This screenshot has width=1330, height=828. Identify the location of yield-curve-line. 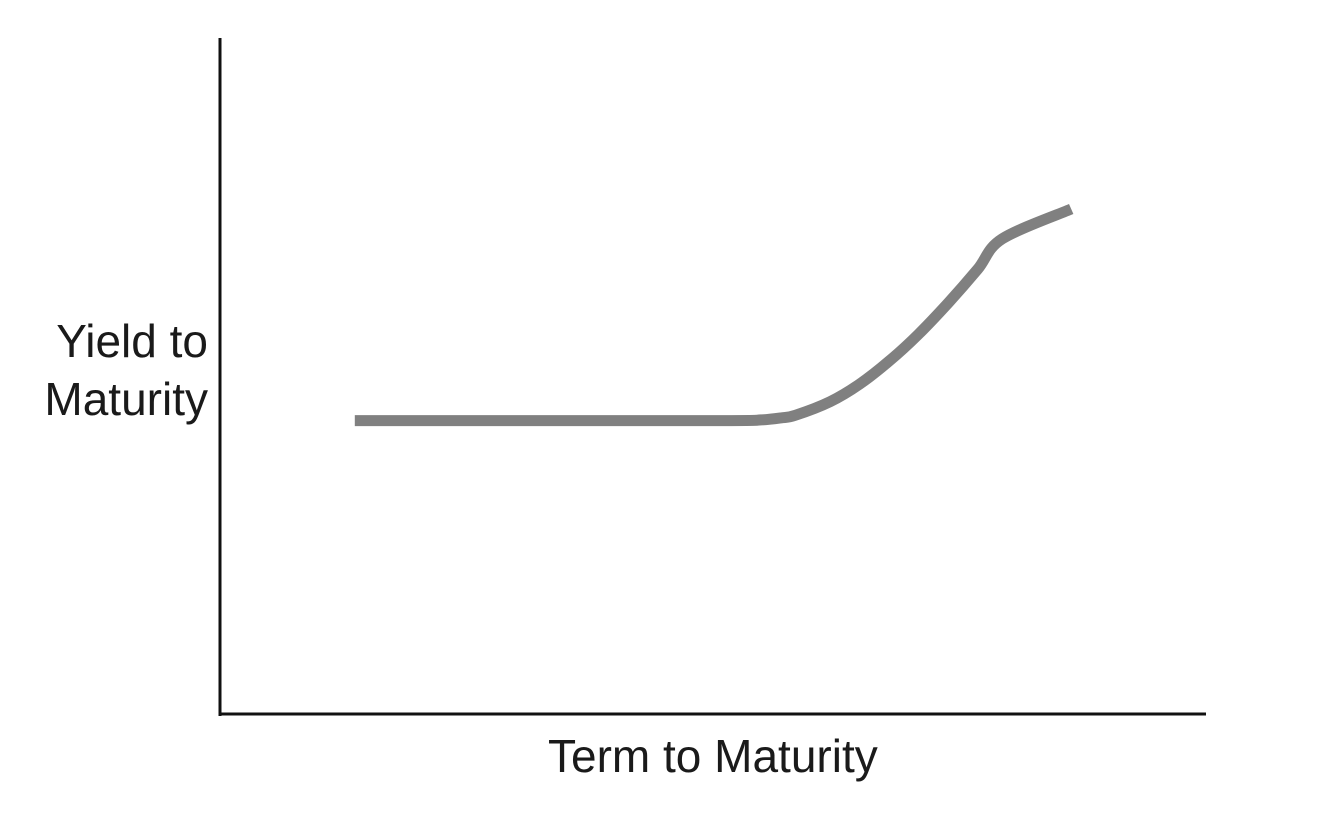
(714, 315).